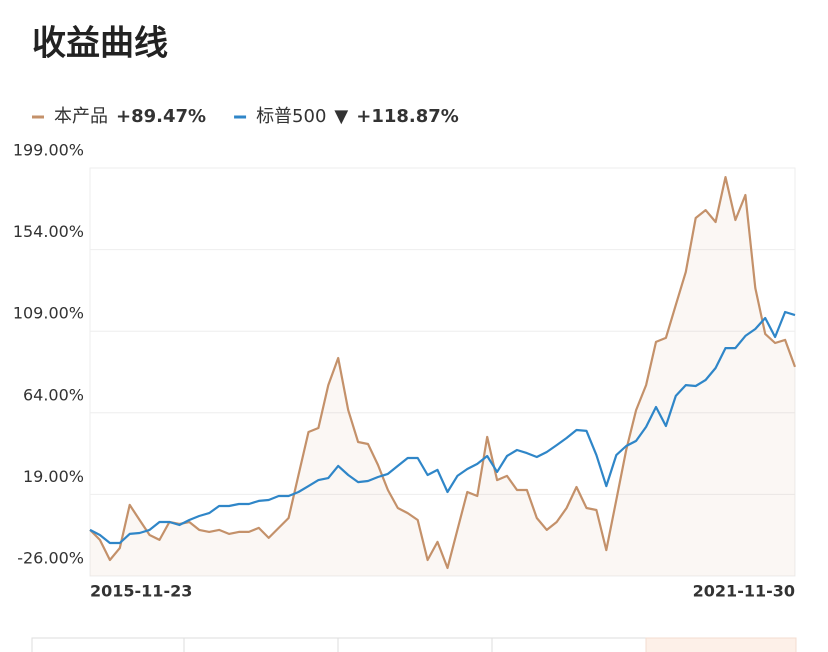 This screenshot has width=828, height=652. Describe the element at coordinates (53, 476) in the screenshot. I see `y-tick-label: 19.00%` at that location.